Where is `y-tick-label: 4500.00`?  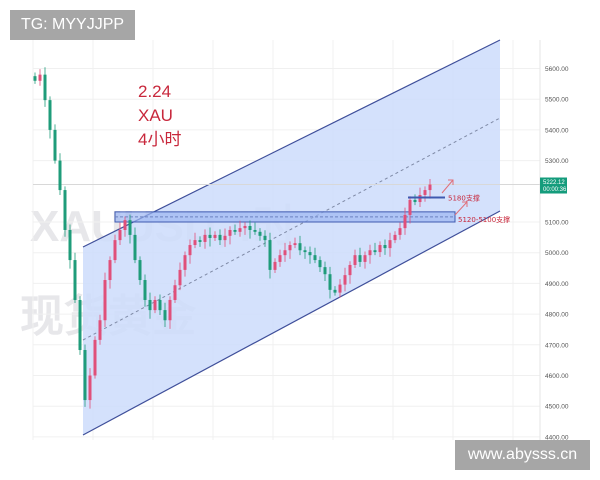 y-tick-label: 4500.00 is located at coordinates (557, 407).